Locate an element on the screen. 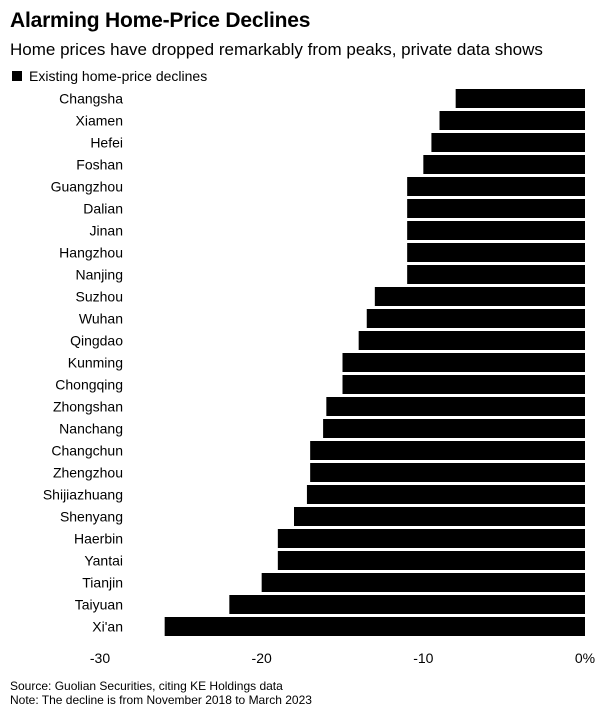  category-label: Qingdao is located at coordinates (96, 341).